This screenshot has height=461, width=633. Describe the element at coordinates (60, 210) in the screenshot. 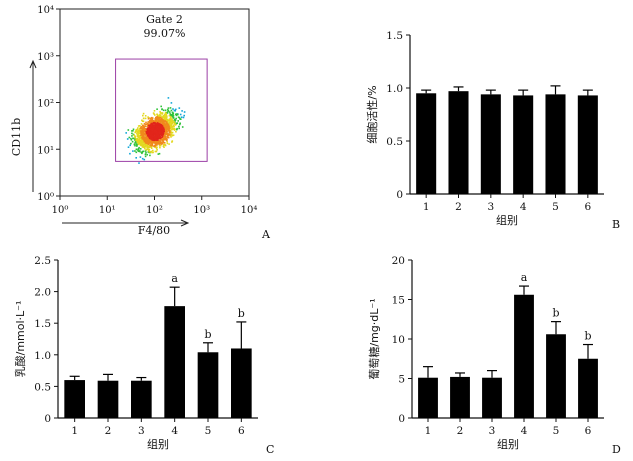

I see `flow-x-tick-label: 10⁰` at that location.